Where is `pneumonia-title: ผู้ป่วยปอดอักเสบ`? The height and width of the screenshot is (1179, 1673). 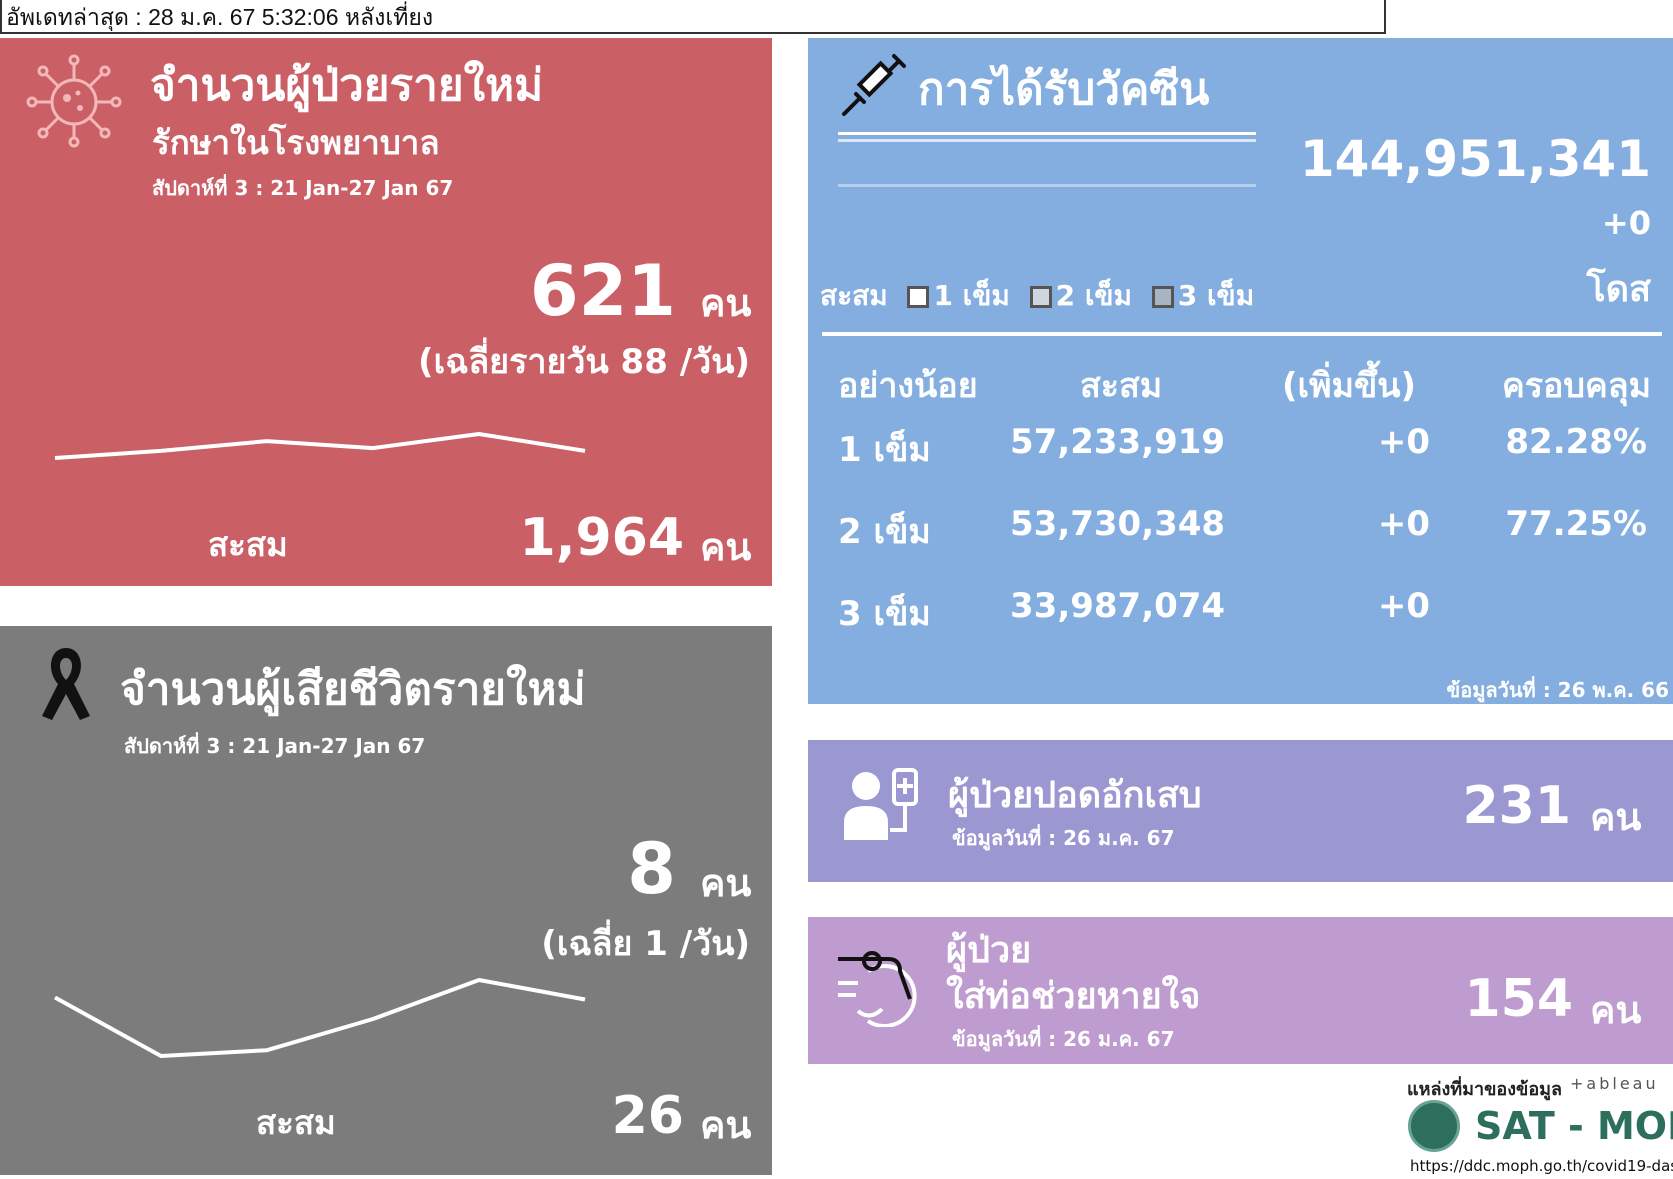 pneumonia-title: ผู้ป่วยปอดอักเสบ is located at coordinates (1075, 795).